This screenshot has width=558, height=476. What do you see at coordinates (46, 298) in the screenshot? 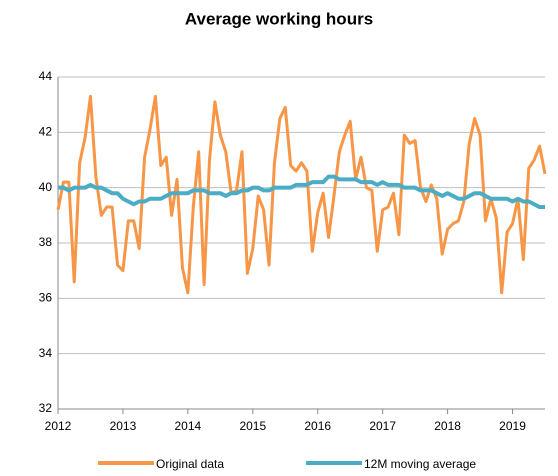
I see `y-tick-label: 36` at bounding box center [46, 298].